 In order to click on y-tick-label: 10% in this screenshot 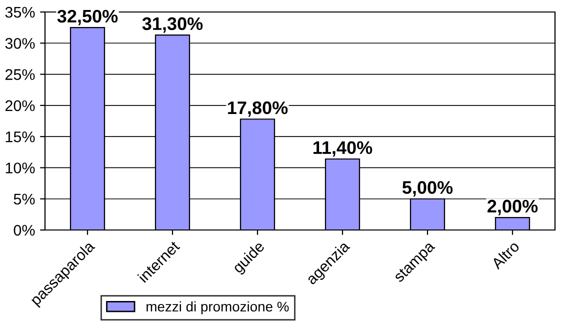, I will do `click(20, 168)`.